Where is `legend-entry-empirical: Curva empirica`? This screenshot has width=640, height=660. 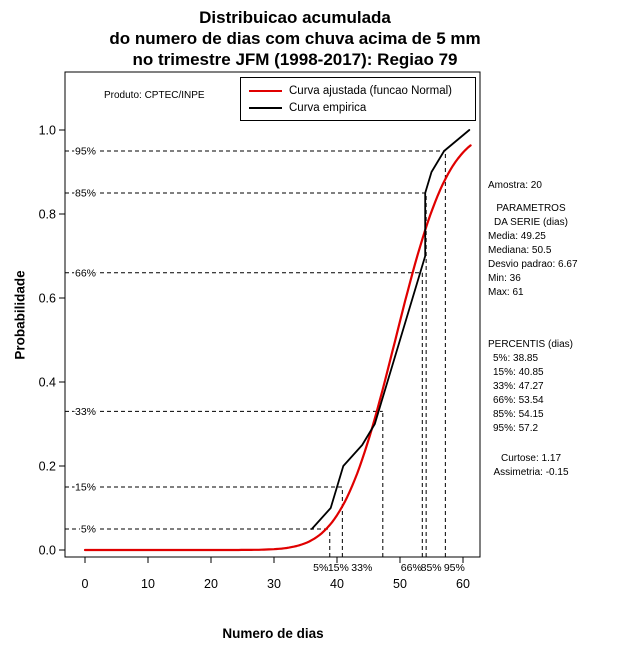
legend-entry-empirical: Curva empirica is located at coordinates (358, 107).